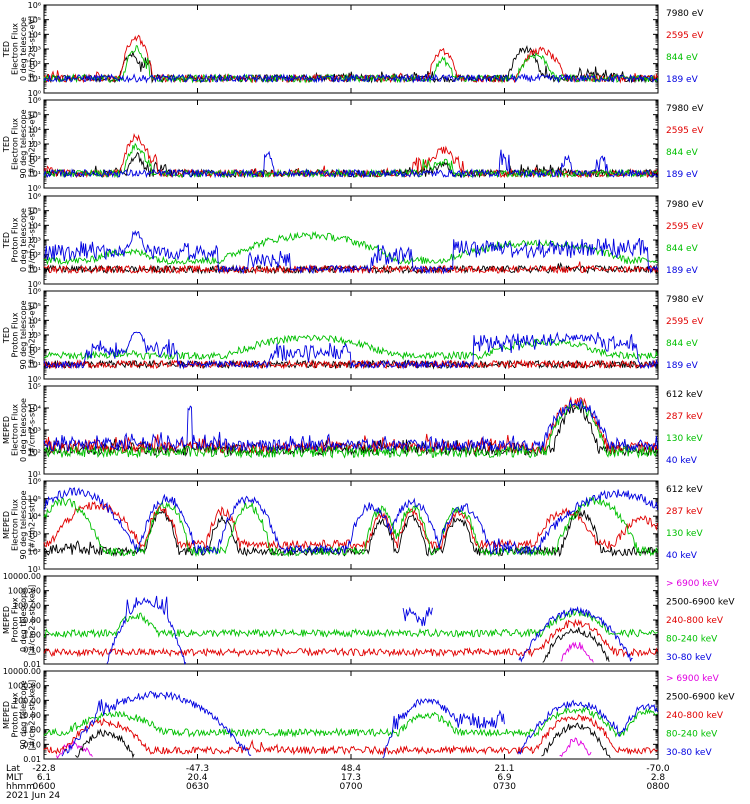 This screenshot has height=804, width=750. I want to click on x-row-value: -70.0, so click(658, 769).